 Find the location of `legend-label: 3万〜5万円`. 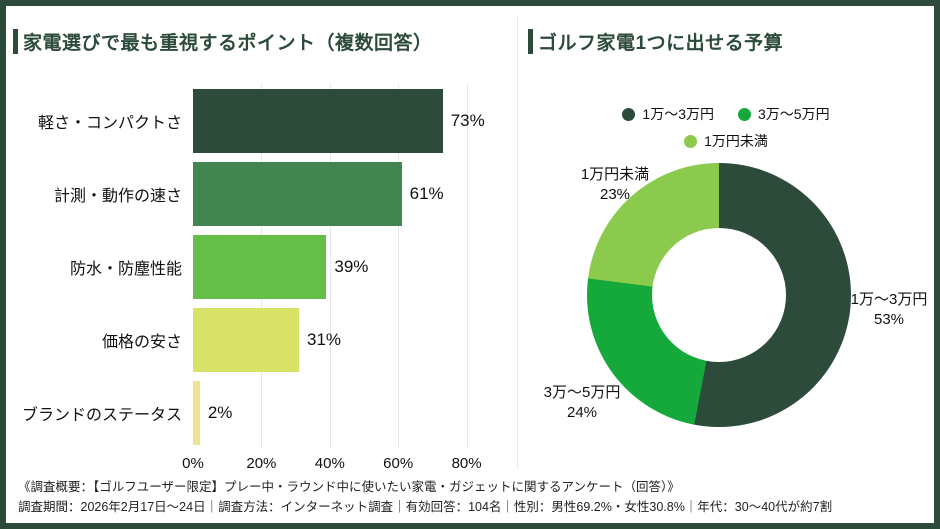

legend-label: 3万〜5万円 is located at coordinates (794, 114).